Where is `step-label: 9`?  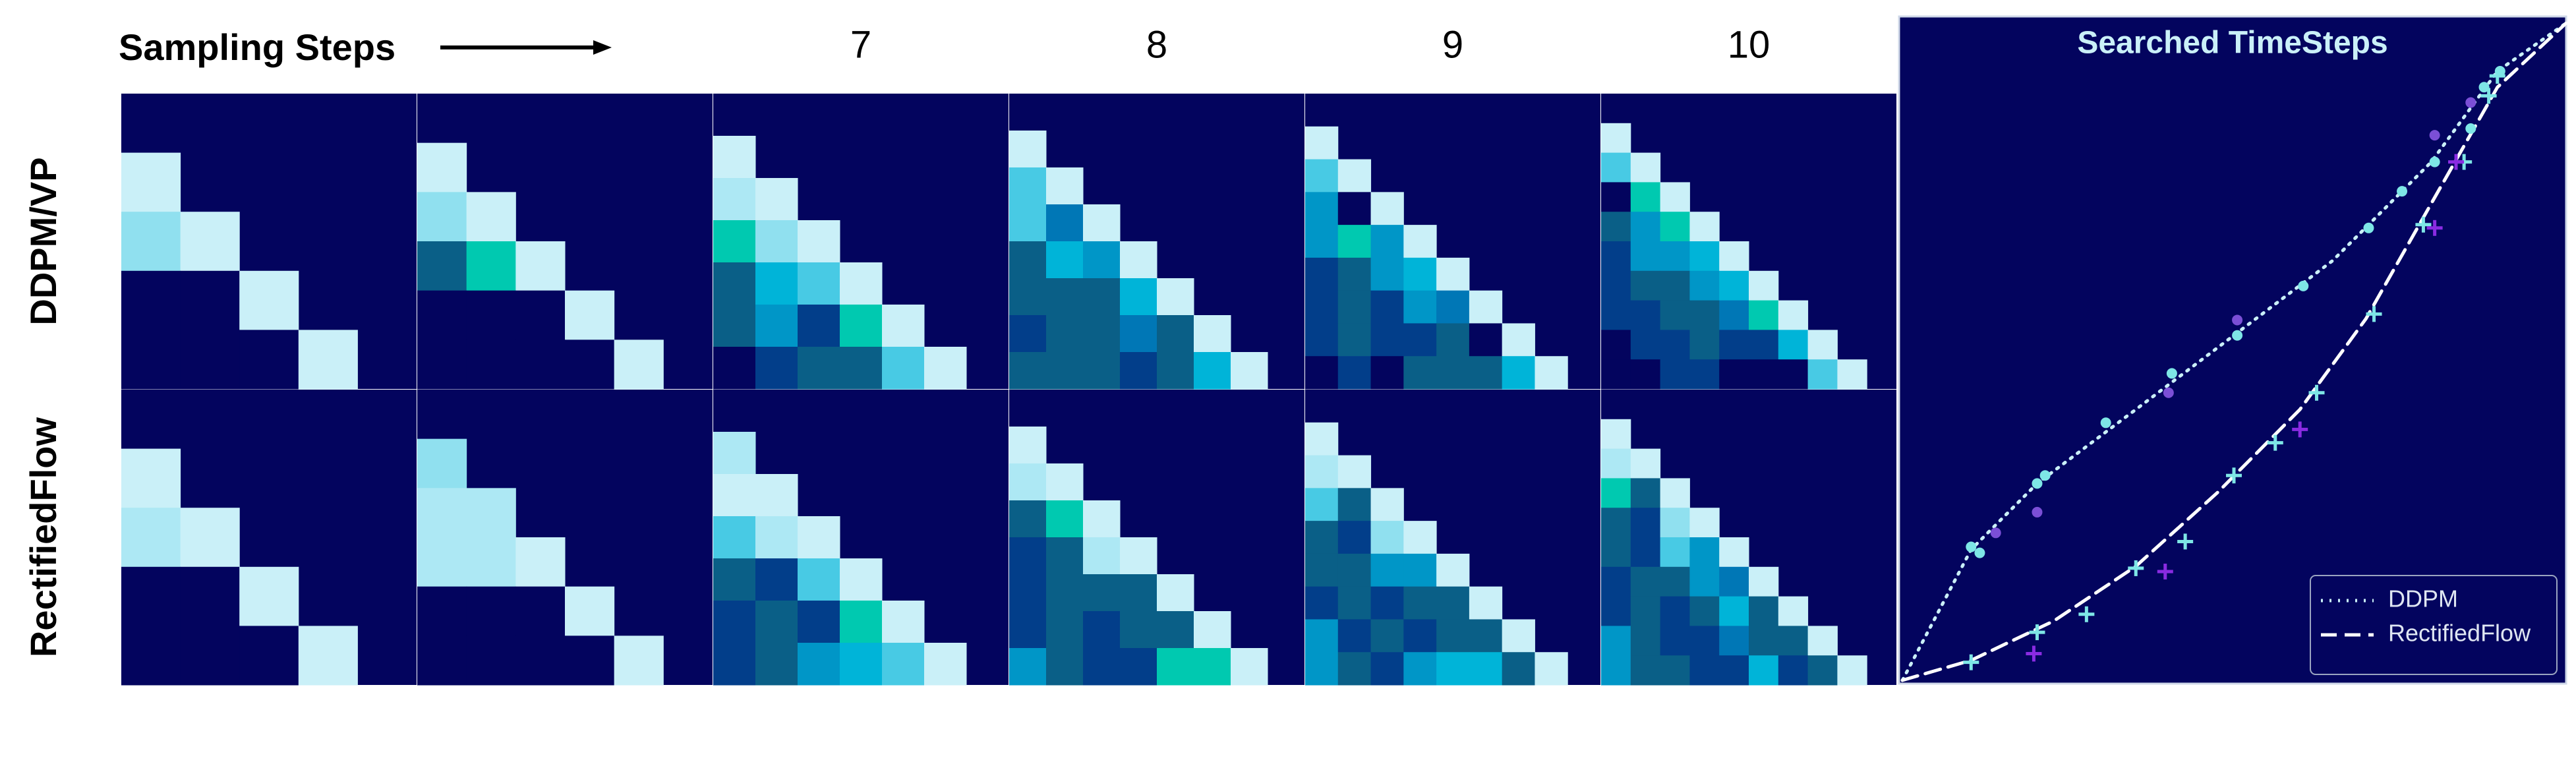 step-label: 9 is located at coordinates (1452, 45).